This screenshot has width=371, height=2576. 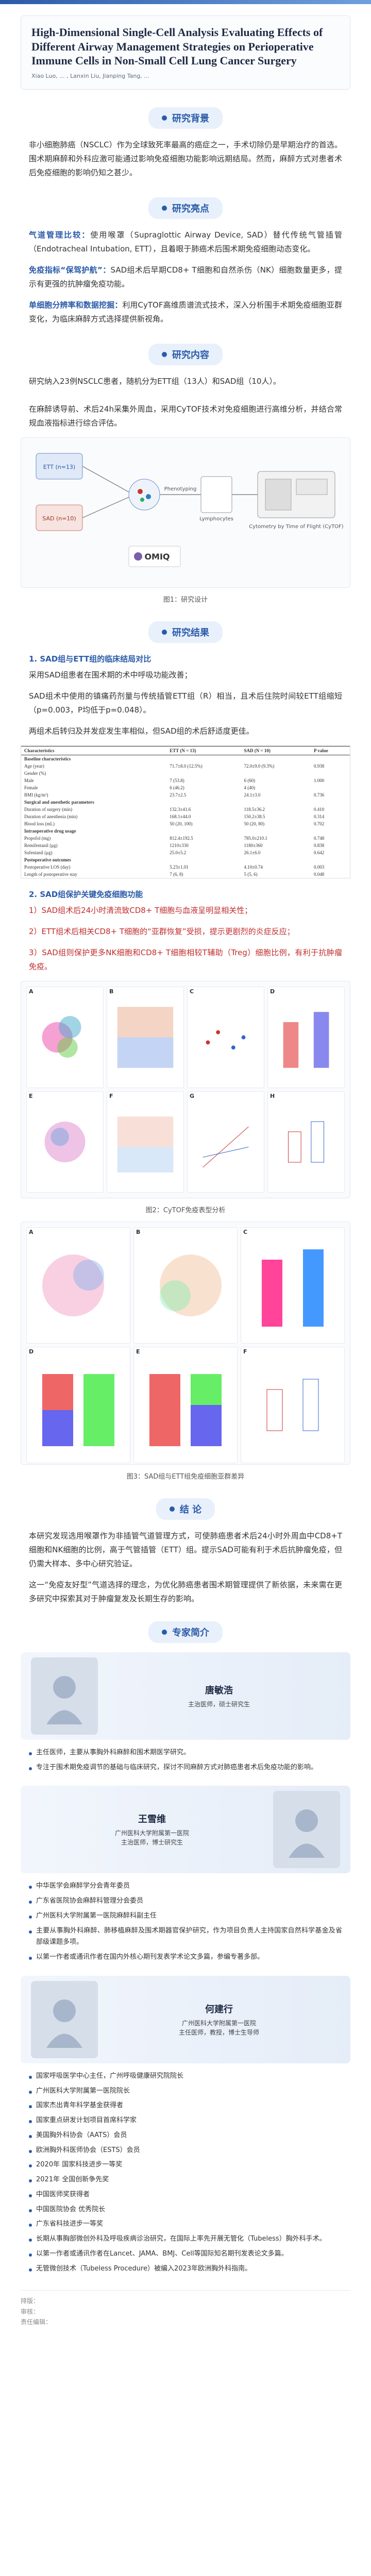 What do you see at coordinates (185, 2121) in the screenshot?
I see `list-item: 国家重点研发计划项目首席科学家` at bounding box center [185, 2121].